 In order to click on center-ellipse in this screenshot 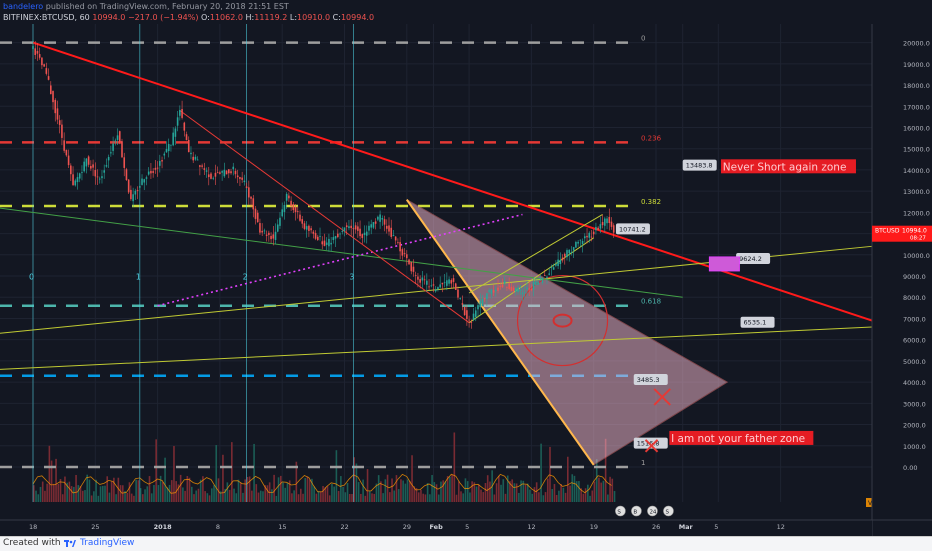, I will do `click(562, 320)`.